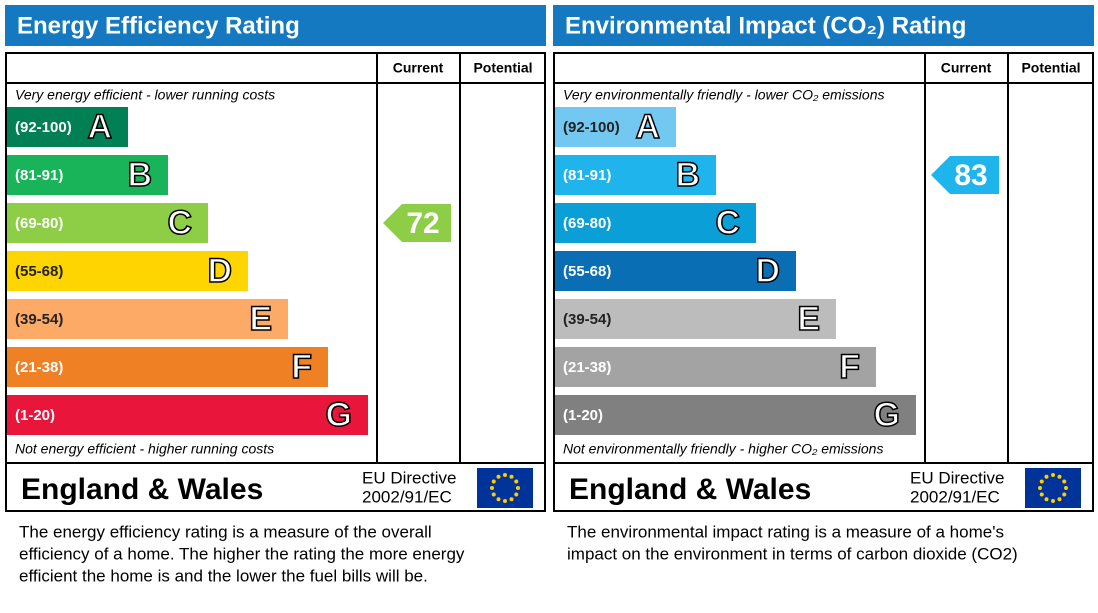 The image size is (1098, 613). I want to click on current-rating-value: 83, so click(970, 175).